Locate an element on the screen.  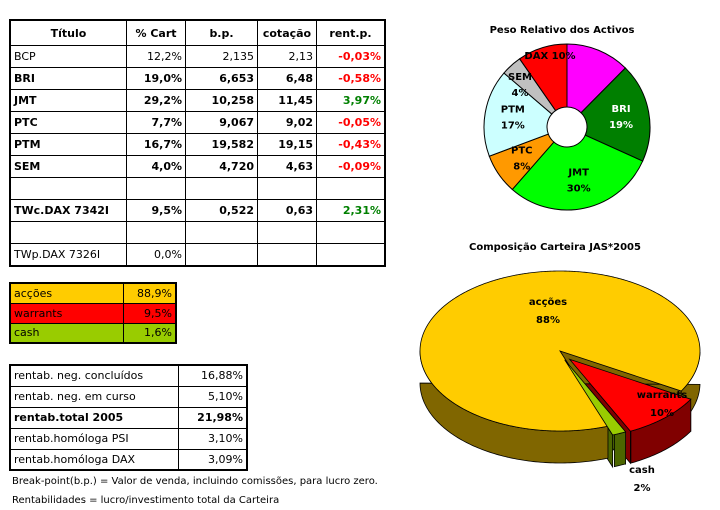
donut-label: PTM is located at coordinates (513, 109).